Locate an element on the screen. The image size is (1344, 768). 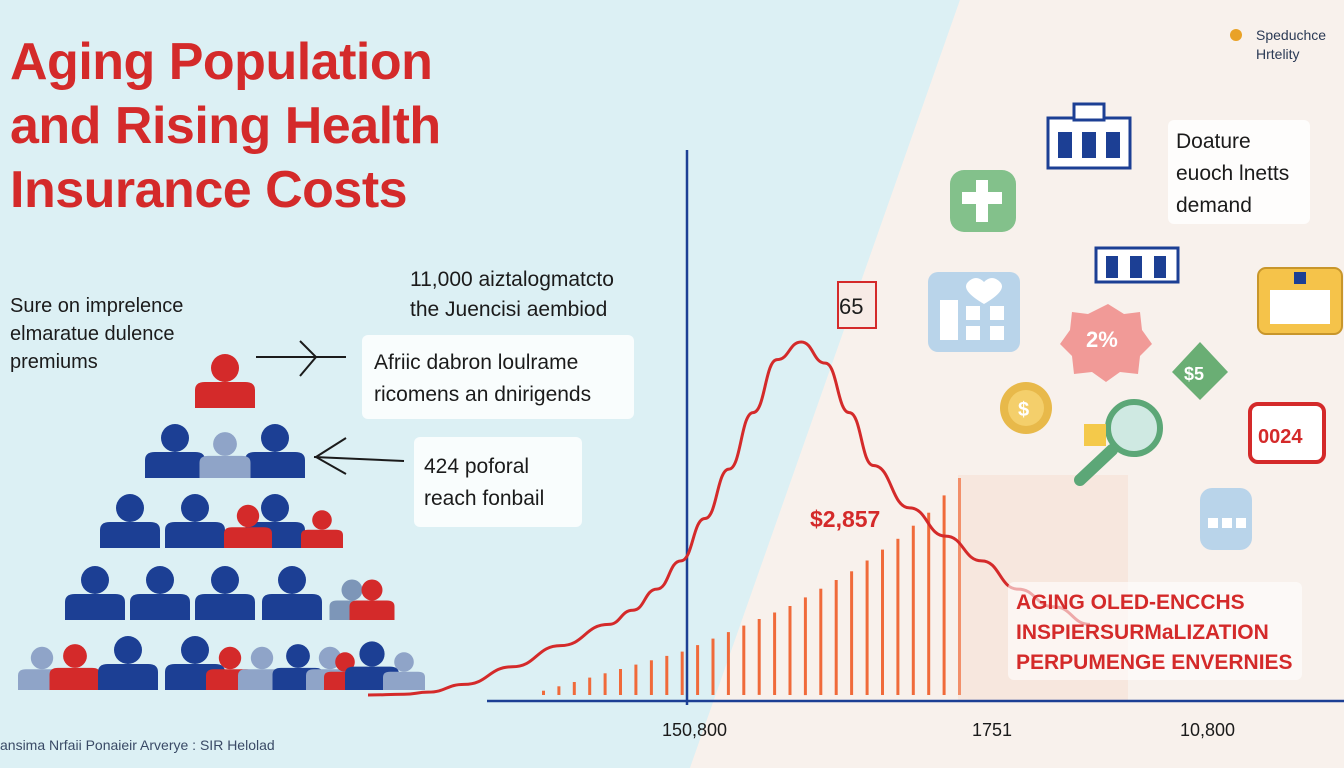
side-note-line-1: Sure on imprelence is located at coordinates (97, 306).